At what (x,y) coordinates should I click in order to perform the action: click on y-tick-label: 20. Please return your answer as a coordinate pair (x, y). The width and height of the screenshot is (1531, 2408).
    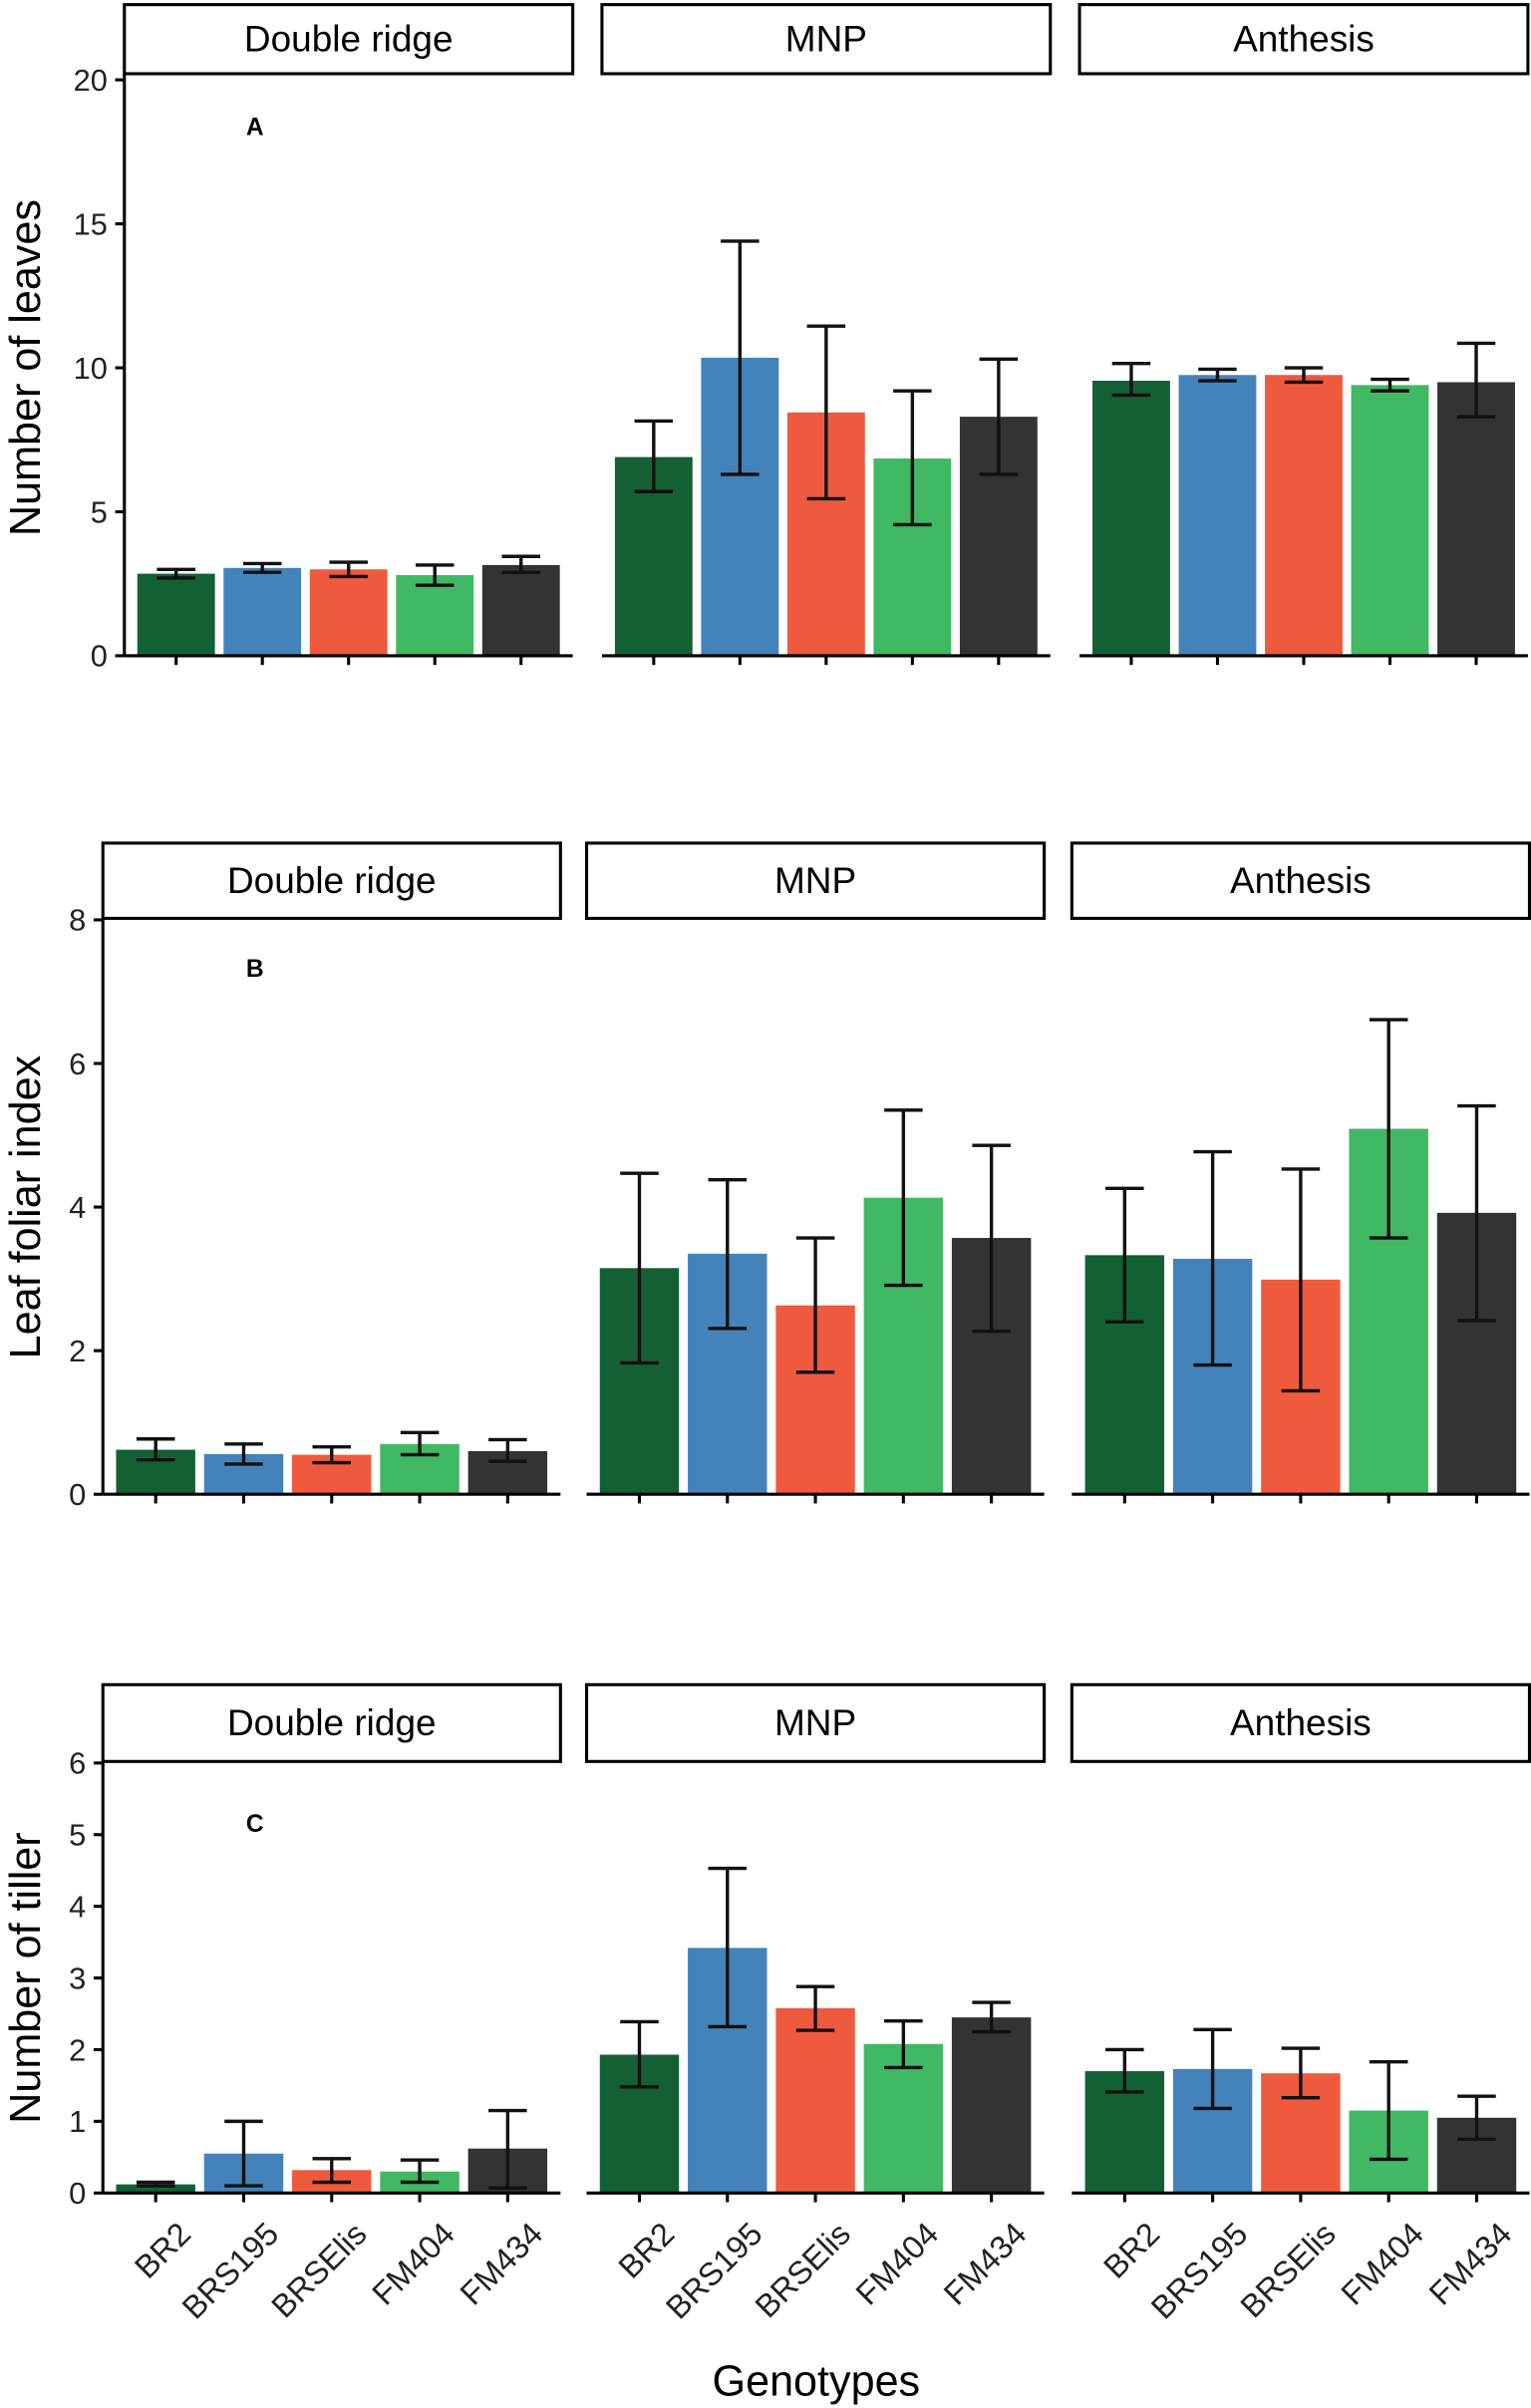
    Looking at the image, I should click on (91, 80).